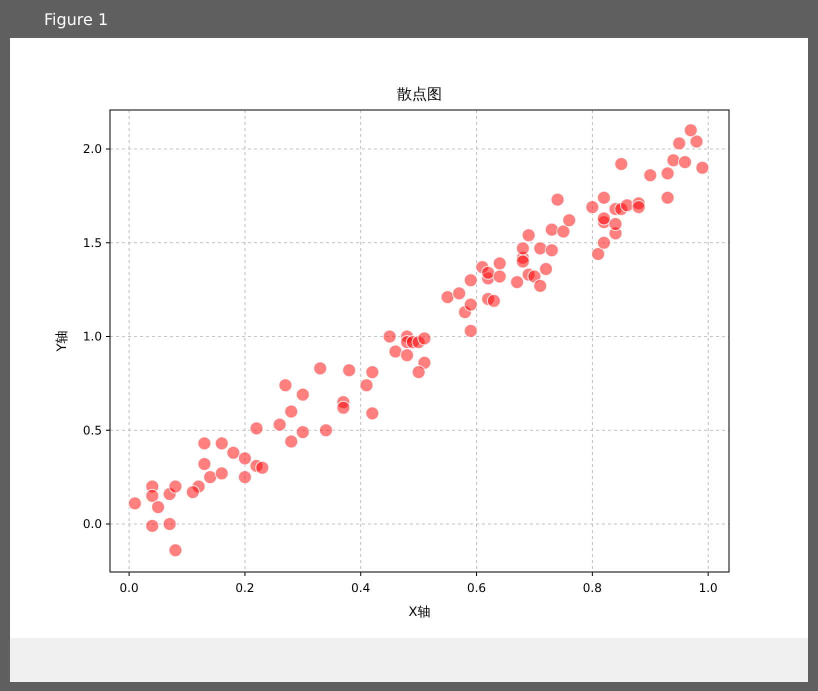  What do you see at coordinates (92, 149) in the screenshot?
I see `y-tick-label: 2.0` at bounding box center [92, 149].